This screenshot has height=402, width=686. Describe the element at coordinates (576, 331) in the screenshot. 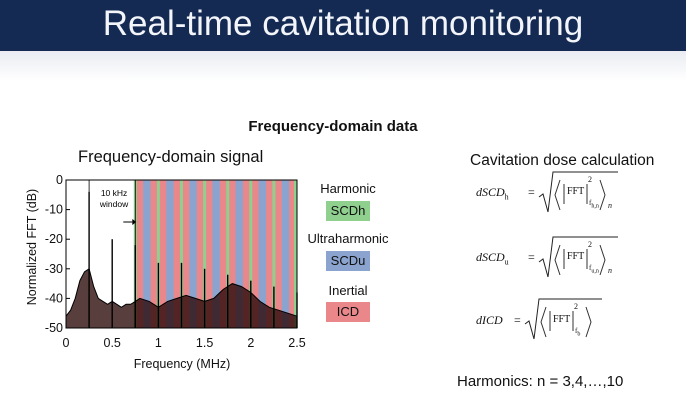

I see `icd-fft-sub: f` at that location.